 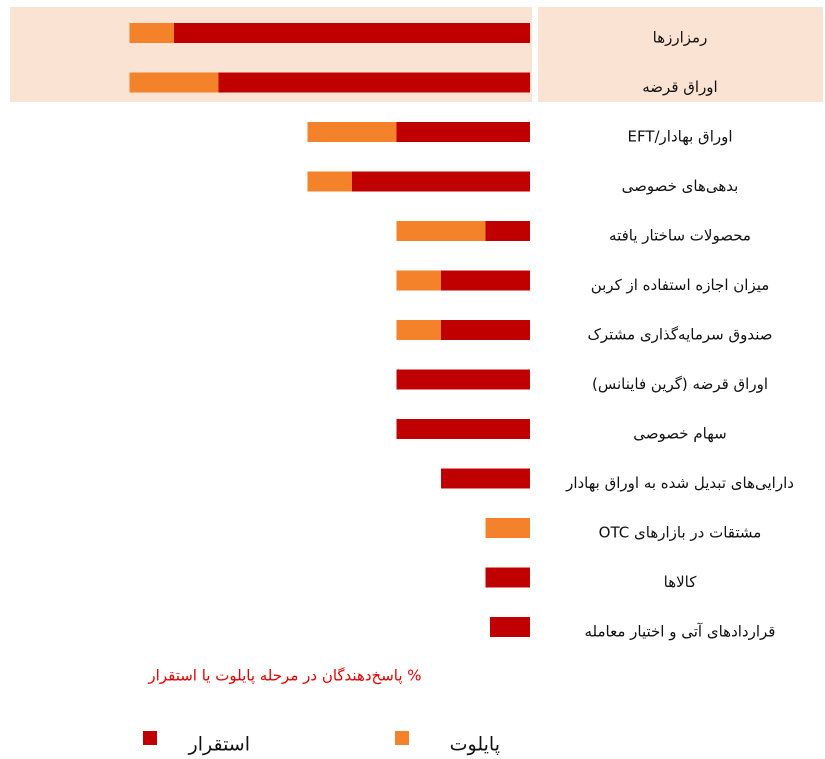 I want to click on category-label: سهام خصوصی, so click(x=679, y=434).